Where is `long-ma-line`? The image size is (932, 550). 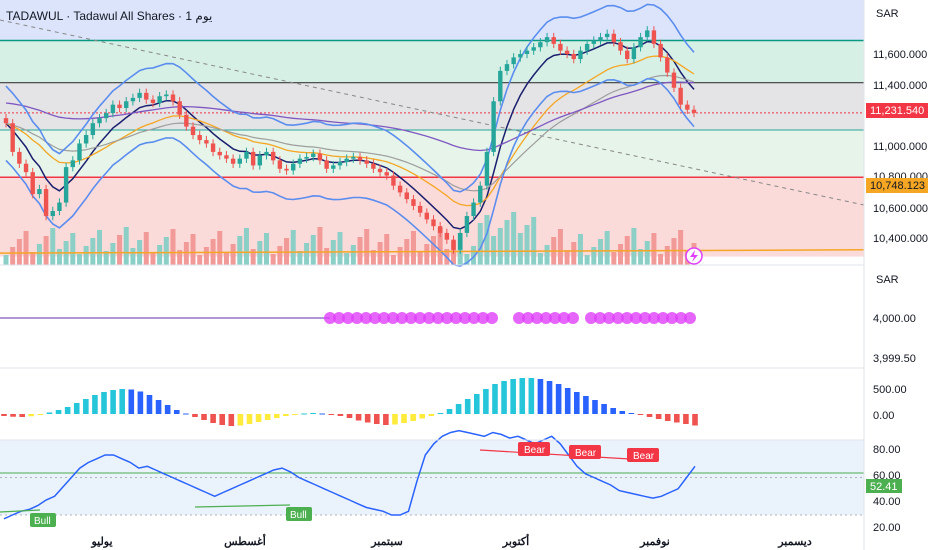
long-ma-line is located at coordinates (432, 251).